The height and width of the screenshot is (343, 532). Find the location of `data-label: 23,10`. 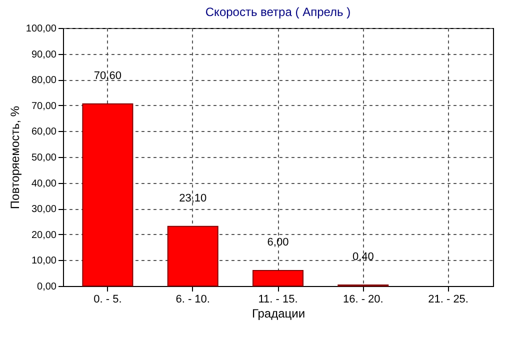

data-label: 23,10 is located at coordinates (193, 198).